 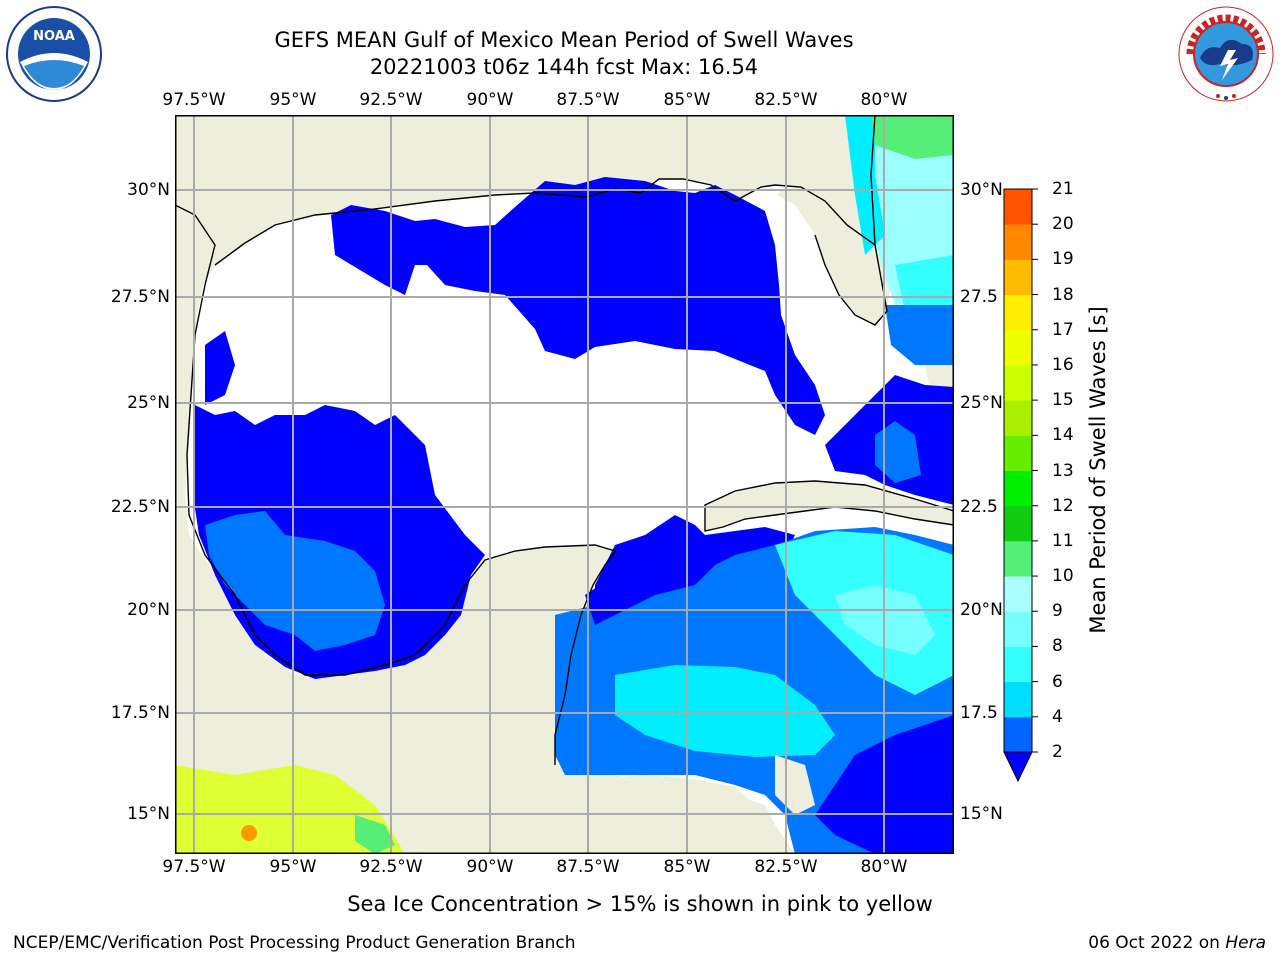 What do you see at coordinates (1057, 752) in the screenshot?
I see `colorbar-tick-label: 2` at bounding box center [1057, 752].